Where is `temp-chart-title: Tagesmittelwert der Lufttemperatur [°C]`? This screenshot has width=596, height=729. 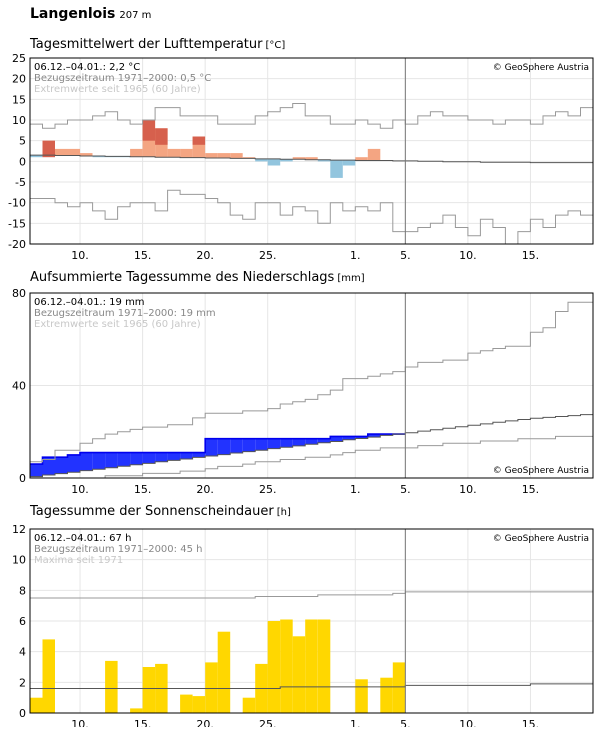
temp-chart-title: Tagesmittelwert der Lufttemperatur [°C] is located at coordinates (157, 44).